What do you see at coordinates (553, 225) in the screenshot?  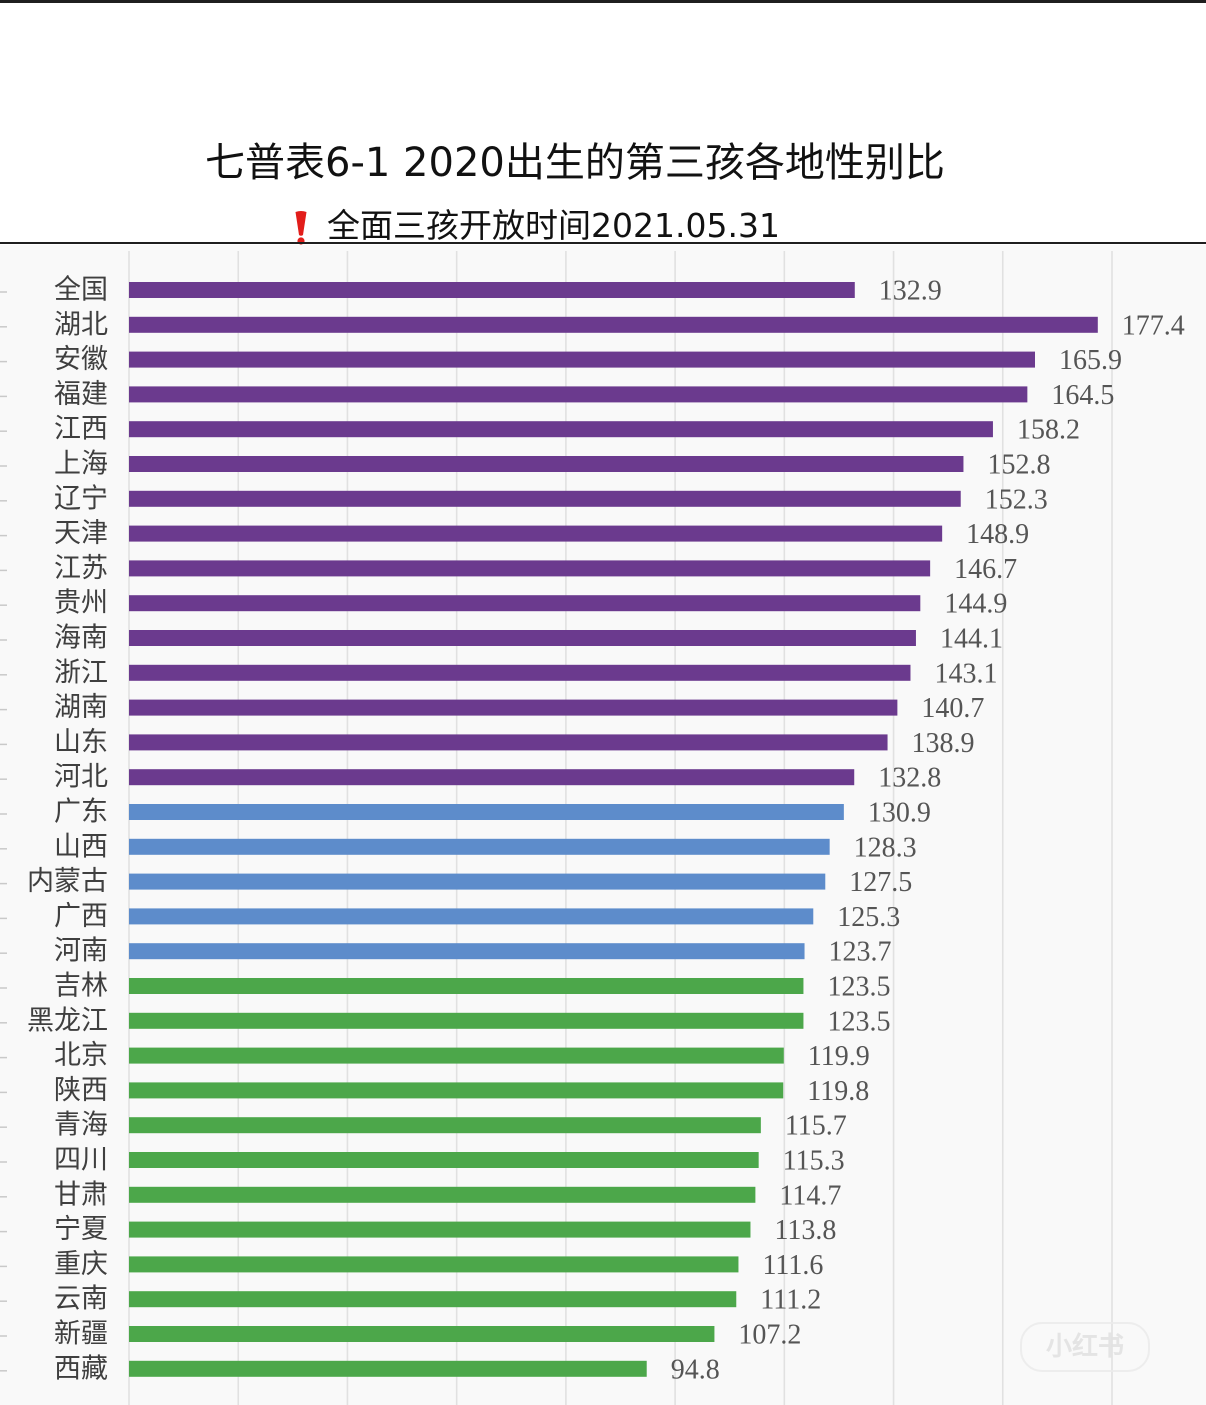 I see `chart-subtitle: 全面三孩开放时间2021.05.31` at bounding box center [553, 225].